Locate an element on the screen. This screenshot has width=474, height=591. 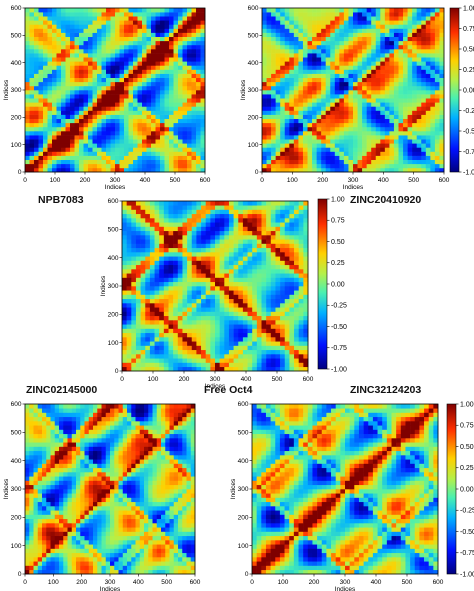
colorbar-tick-label: 1.00 is located at coordinates (338, 199).